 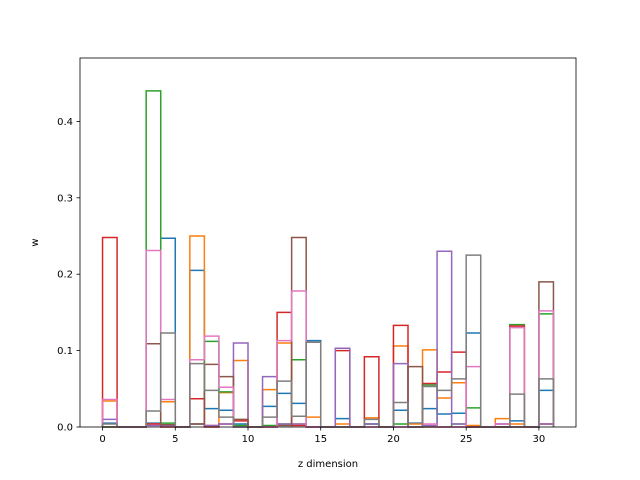 I want to click on x-tick-label: 15, so click(x=320, y=439).